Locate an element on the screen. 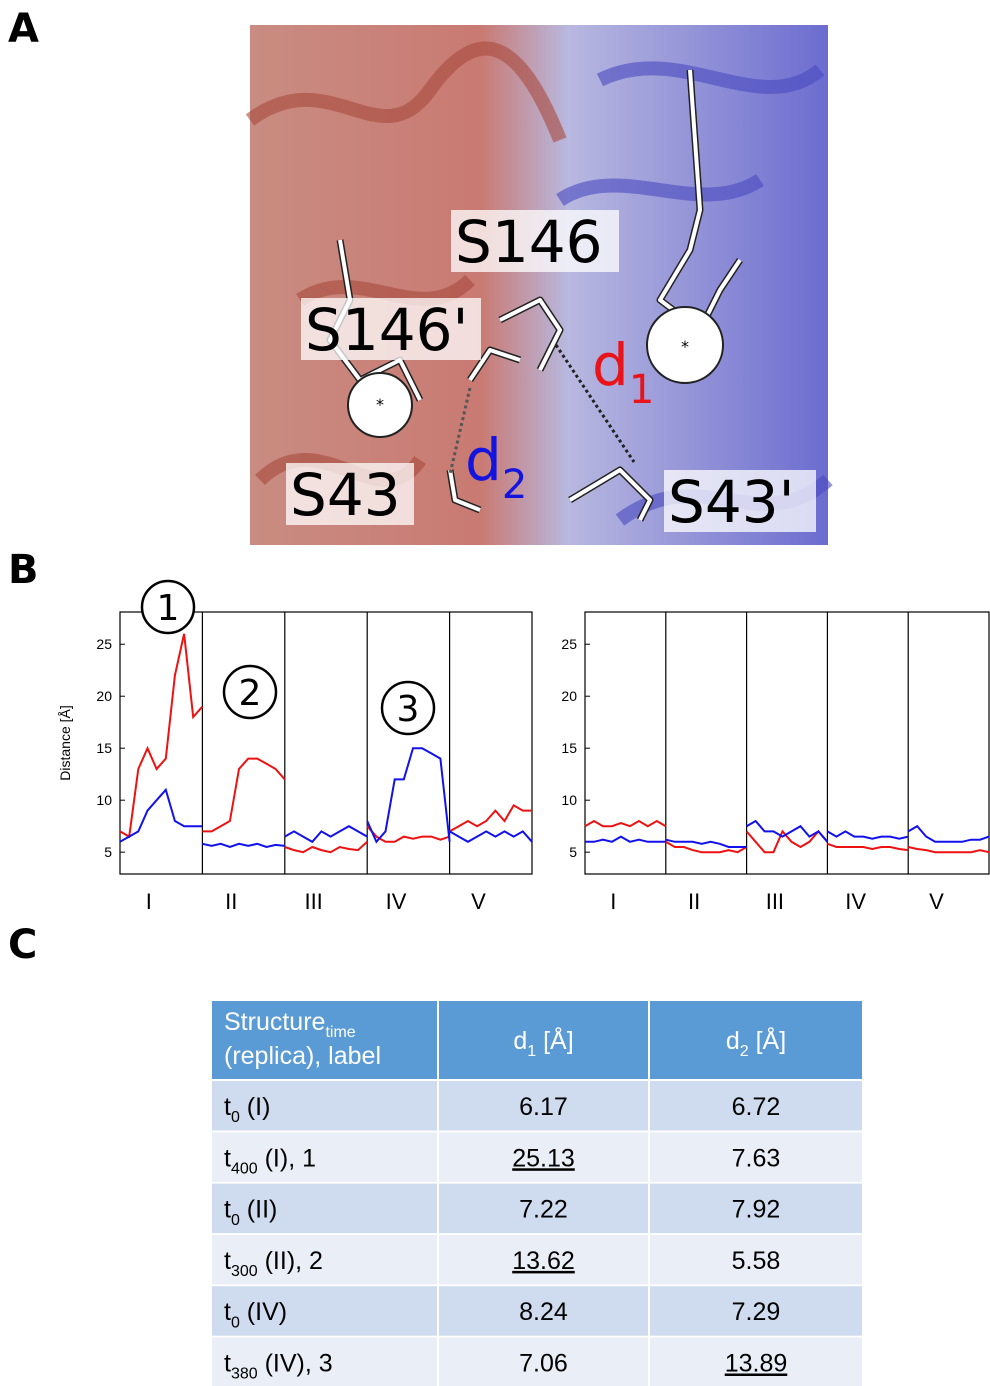 Image resolution: width=990 pixels, height=1386 pixels. y-tick-label: 25 is located at coordinates (569, 644).